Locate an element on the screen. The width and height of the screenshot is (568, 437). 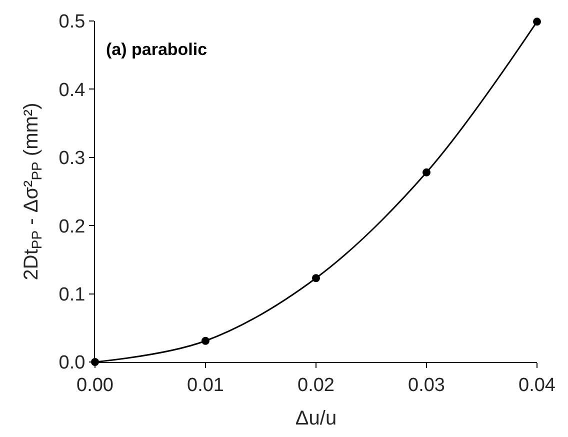
x-tick-label: 0.03 is located at coordinates (426, 385).